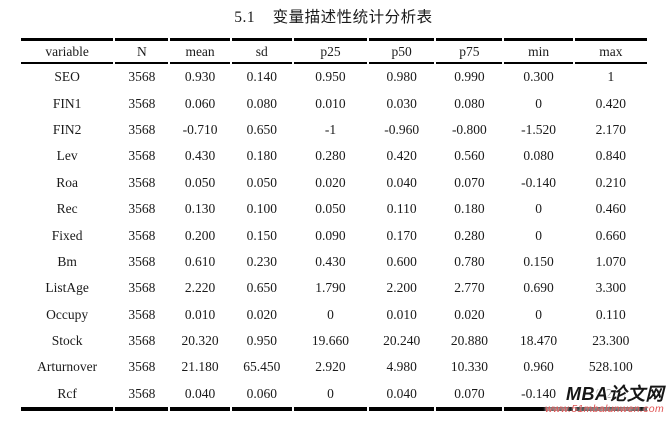 Image resolution: width=667 pixels, height=423 pixels. Describe the element at coordinates (142, 51) in the screenshot. I see `column-header-n: N` at that location.